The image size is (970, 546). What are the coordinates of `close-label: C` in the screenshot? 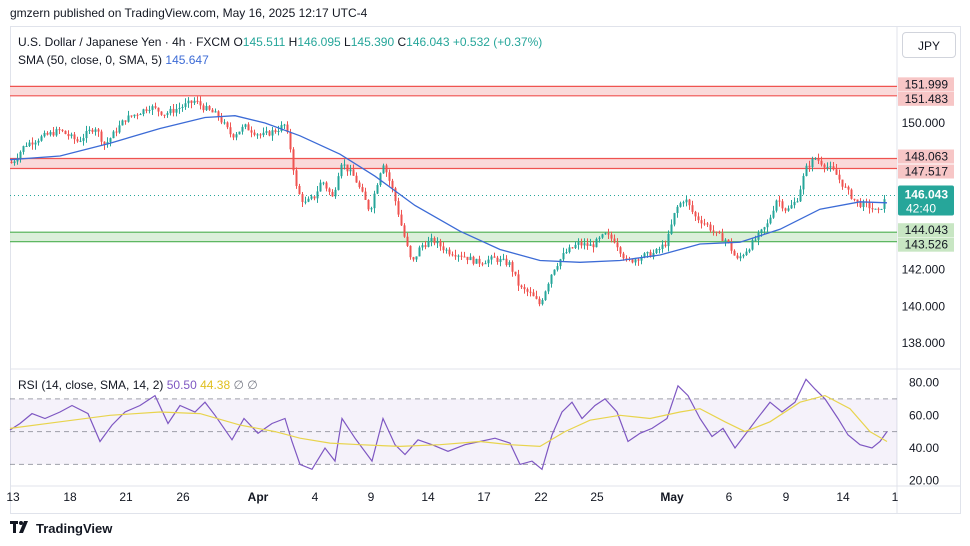 It's located at (402, 42).